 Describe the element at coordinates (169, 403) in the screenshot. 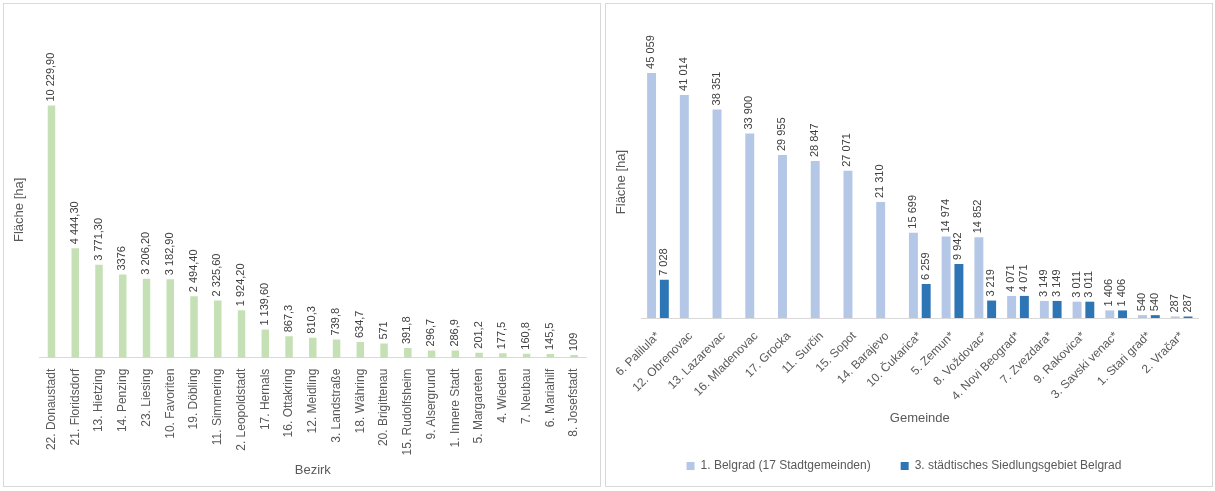

I see `x-tick-label: 10. Favoriten` at that location.